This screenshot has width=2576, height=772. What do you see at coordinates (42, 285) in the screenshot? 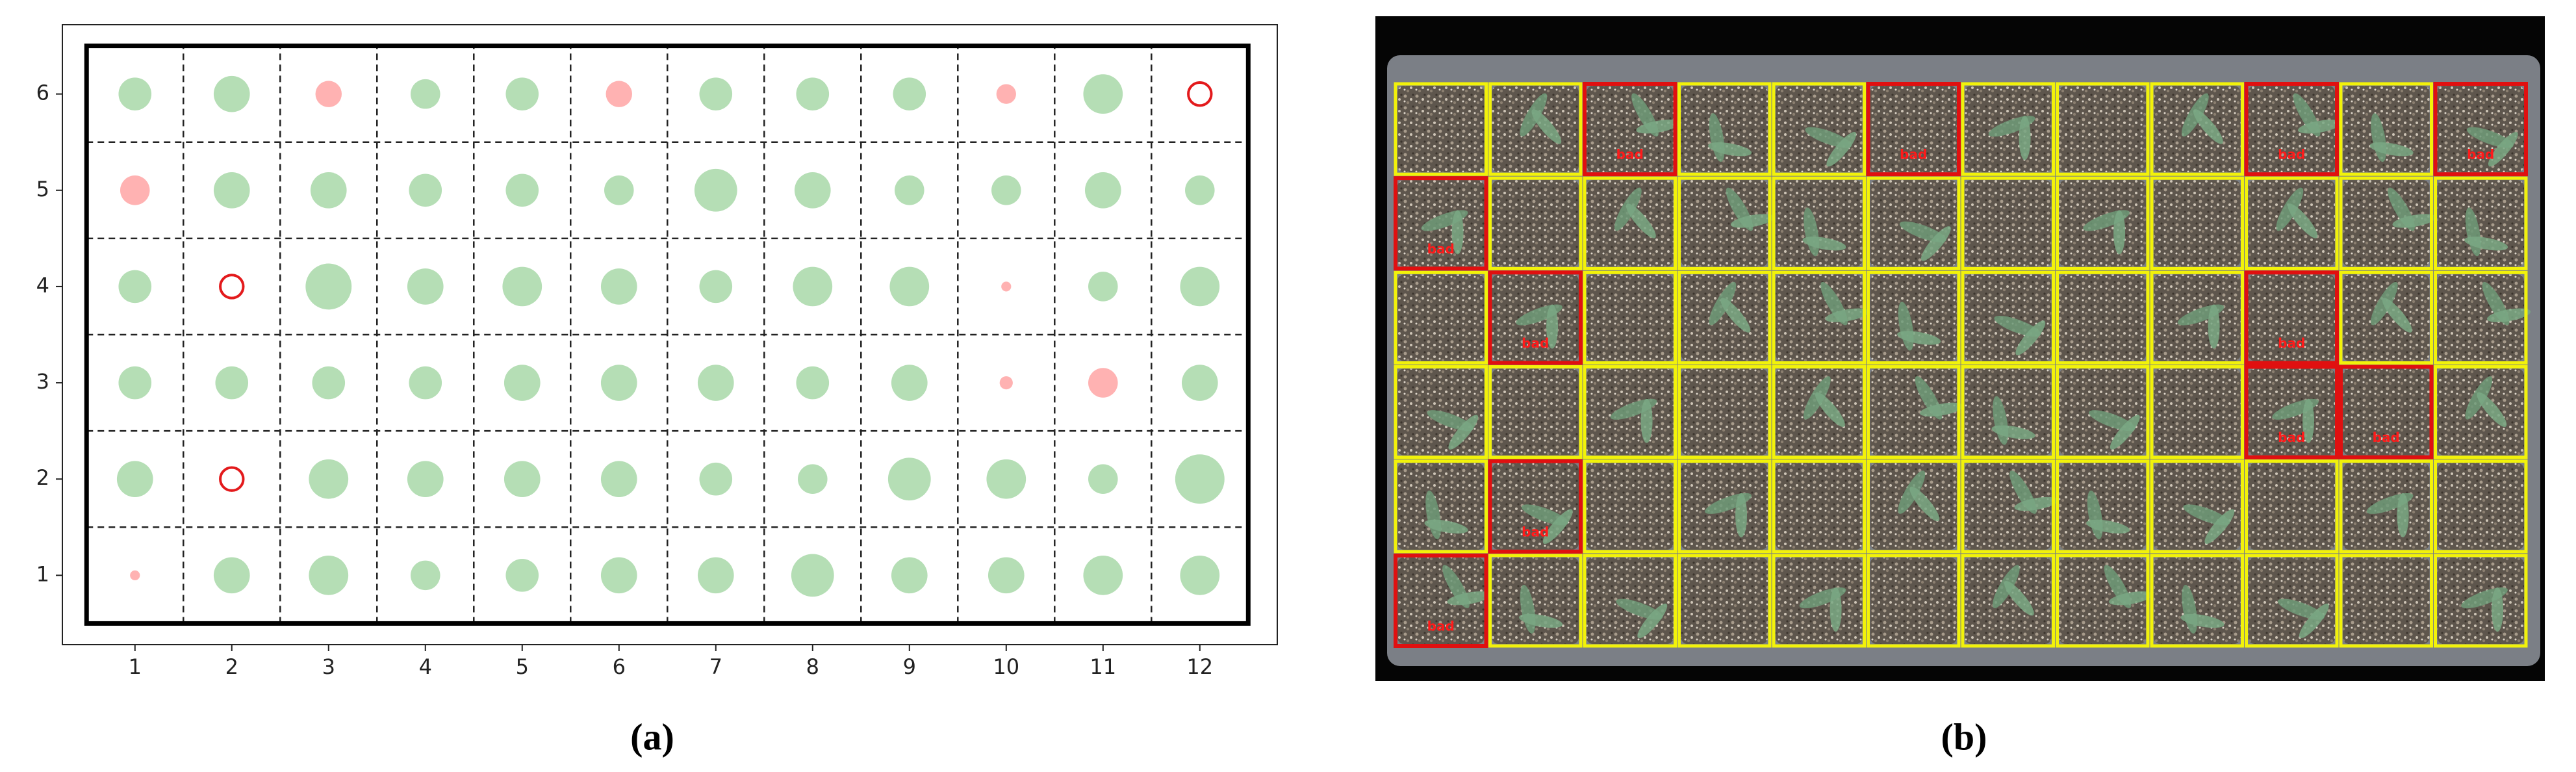
I see `y-tick-label: 4` at bounding box center [42, 285].